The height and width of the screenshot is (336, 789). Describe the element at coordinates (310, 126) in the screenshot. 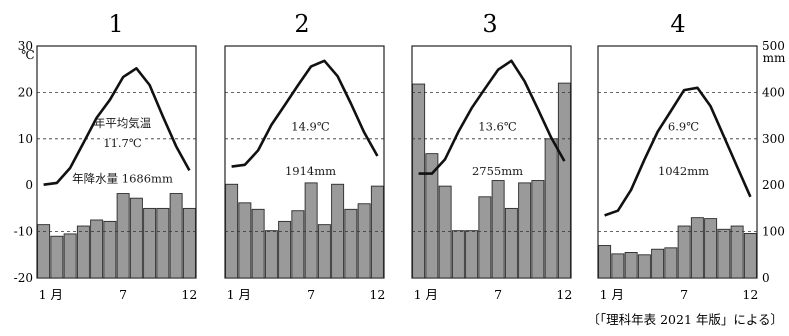

I see `chart-annotation: 14.9℃` at that location.